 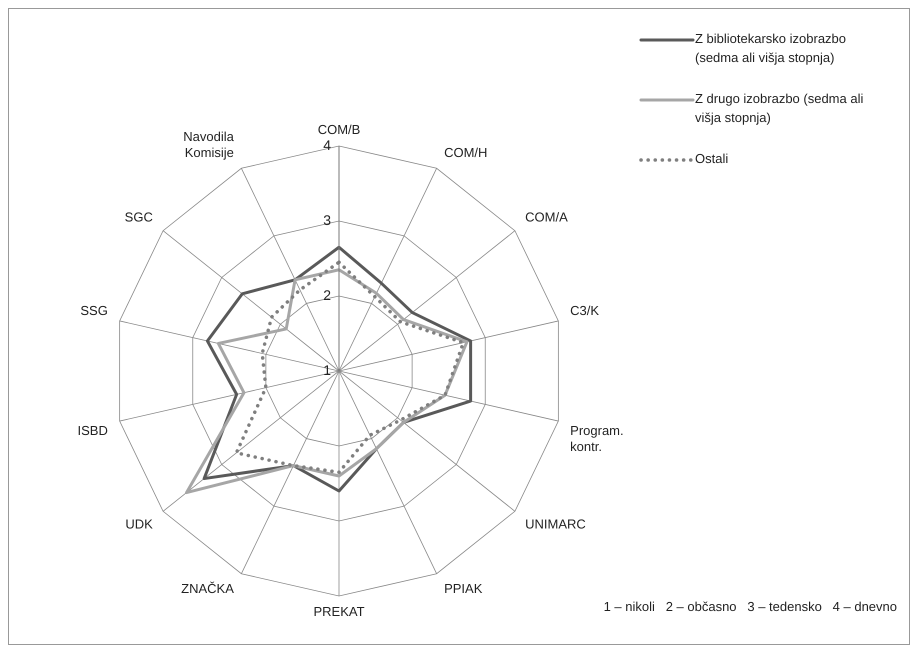 What do you see at coordinates (93, 430) in the screenshot?
I see `spoke-label: ISBD` at bounding box center [93, 430].